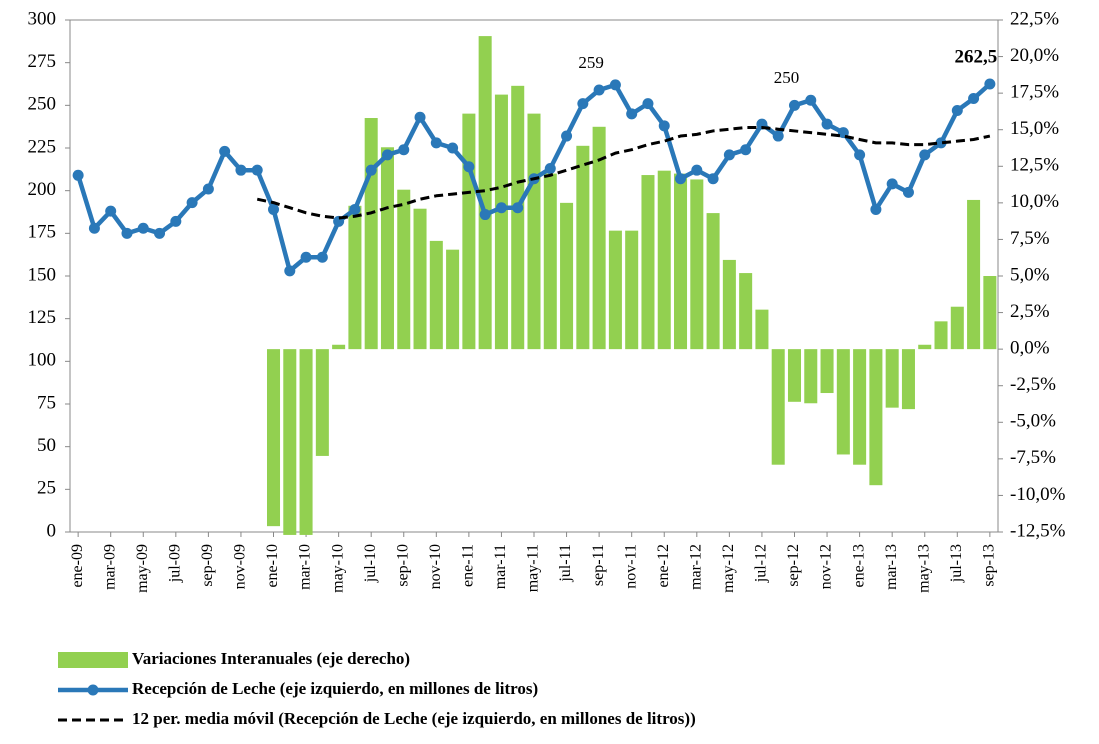 Image resolution: width=1099 pixels, height=744 pixels. Describe the element at coordinates (240, 566) in the screenshot. I see `x-tick-label: nov-09` at that location.